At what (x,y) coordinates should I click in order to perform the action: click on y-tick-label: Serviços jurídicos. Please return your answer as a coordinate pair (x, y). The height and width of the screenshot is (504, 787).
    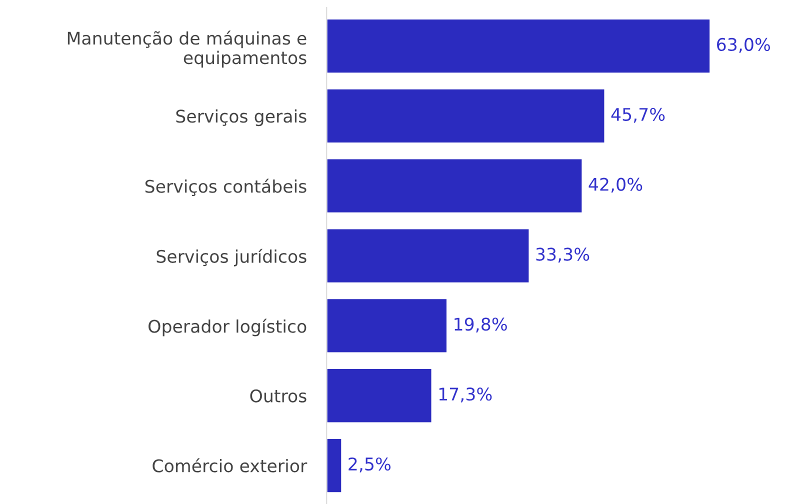
    Looking at the image, I should click on (231, 257).